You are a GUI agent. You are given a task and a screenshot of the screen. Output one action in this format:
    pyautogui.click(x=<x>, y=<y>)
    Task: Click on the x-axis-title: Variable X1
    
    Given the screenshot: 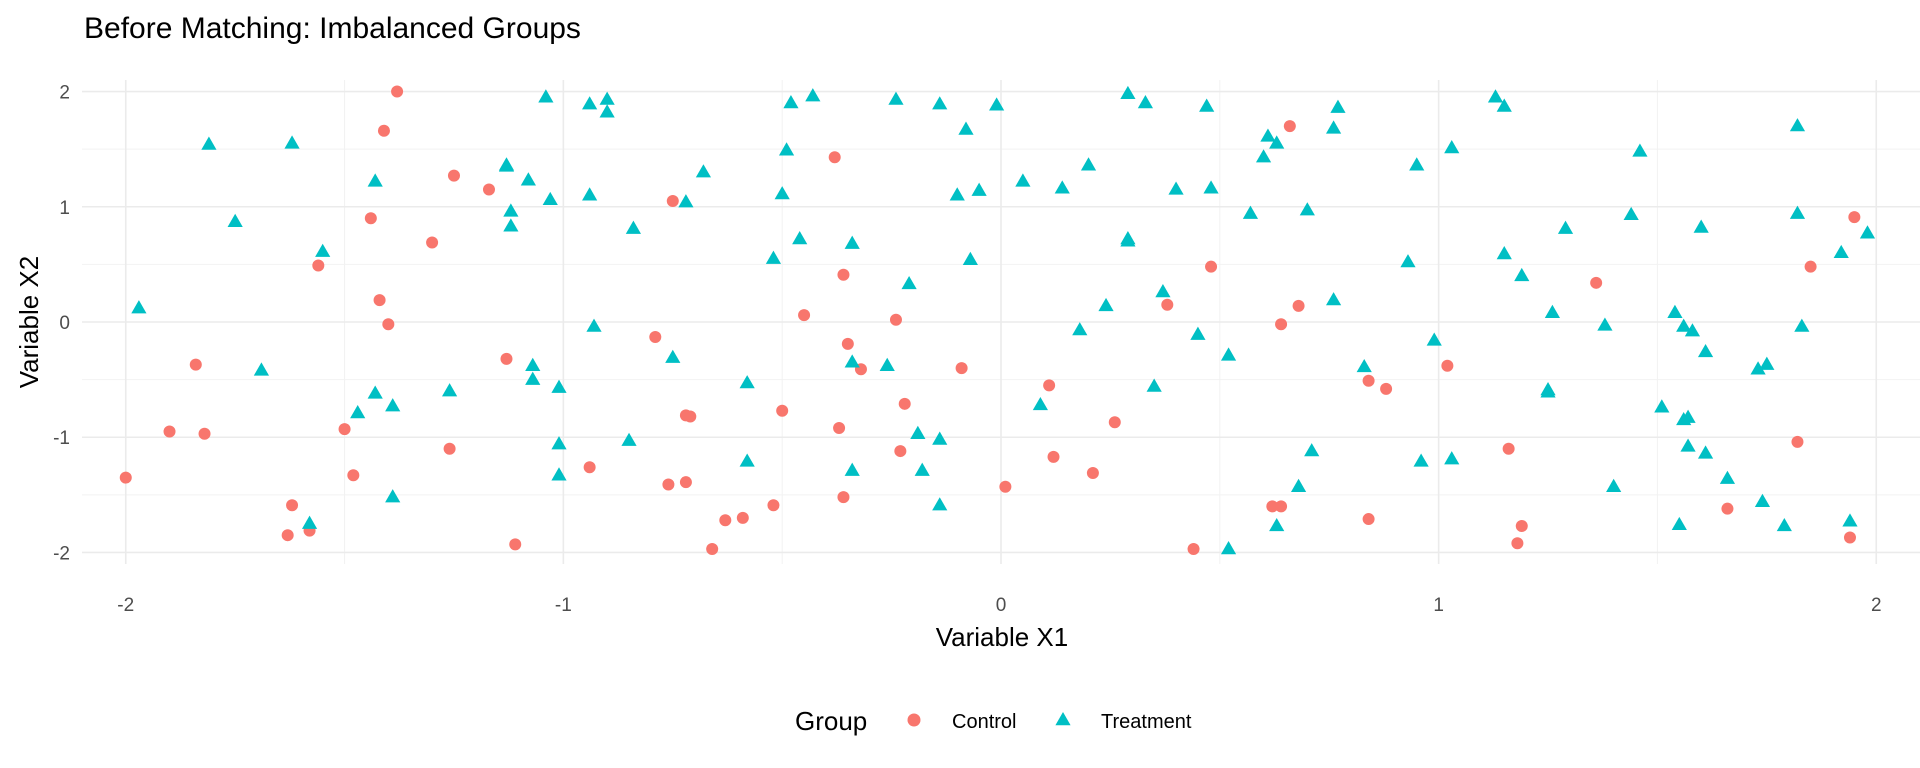 What is the action you would take?
    pyautogui.click(x=1002, y=637)
    